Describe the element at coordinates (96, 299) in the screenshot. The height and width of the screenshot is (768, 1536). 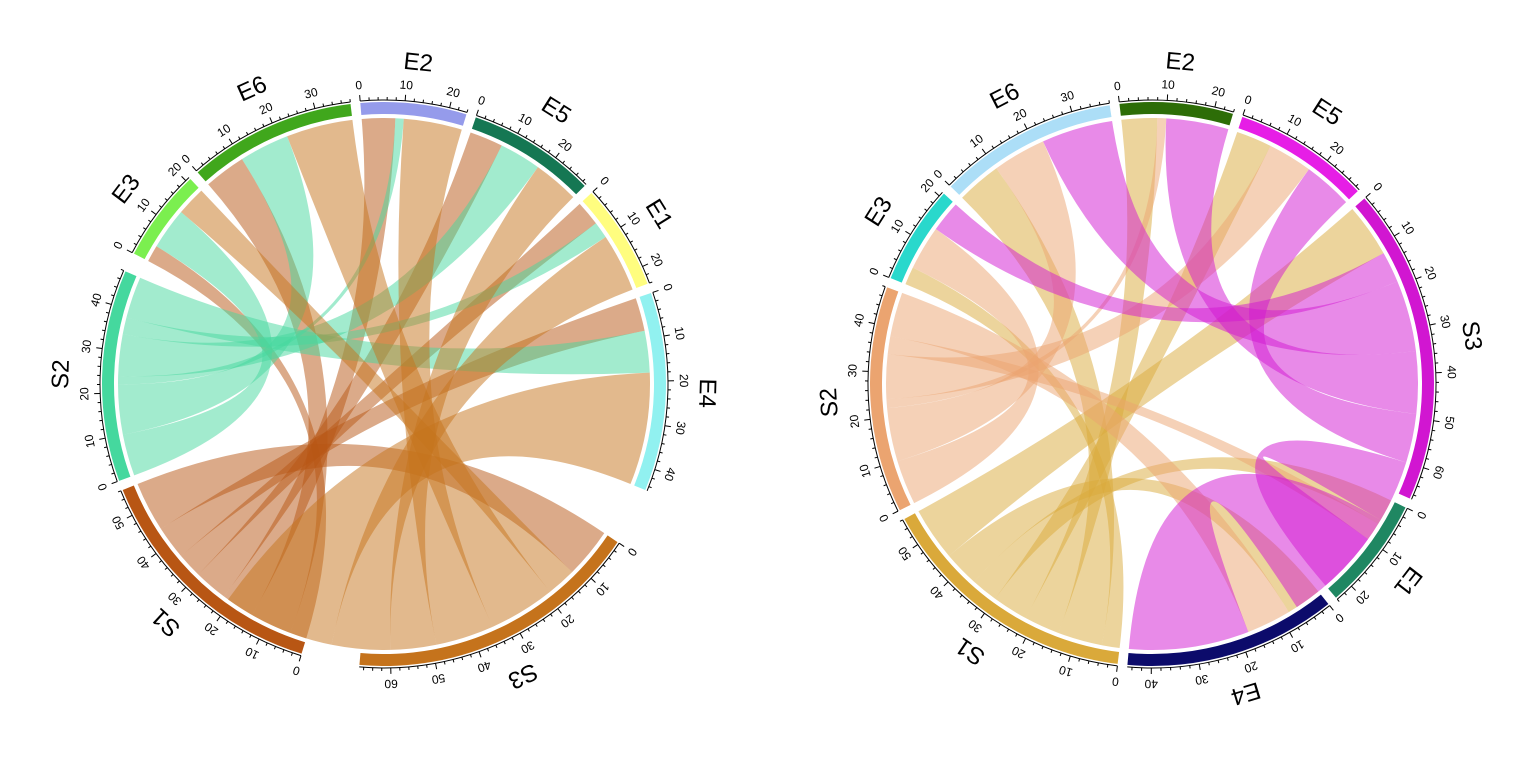
I see `sector-tick-label: 40` at that location.